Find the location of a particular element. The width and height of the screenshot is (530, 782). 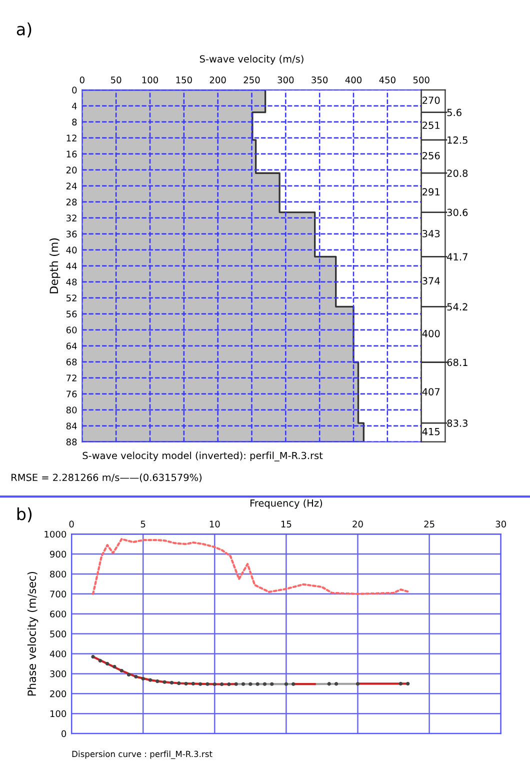

x-tick-label: 25 is located at coordinates (429, 524).